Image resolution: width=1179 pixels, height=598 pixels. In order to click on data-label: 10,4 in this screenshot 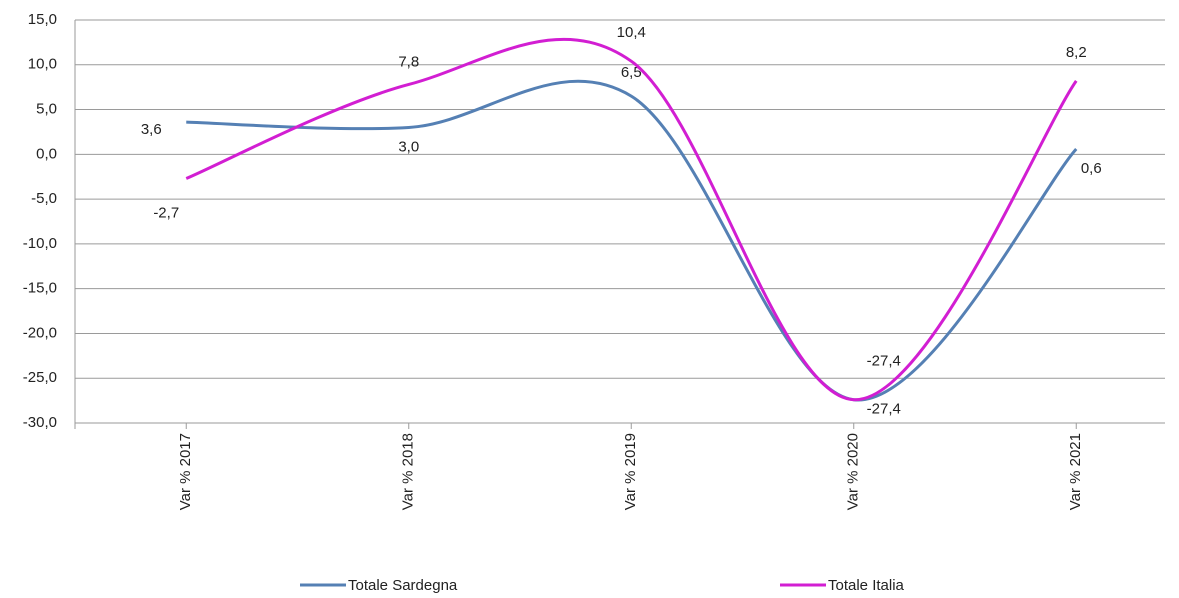, I will do `click(631, 32)`.